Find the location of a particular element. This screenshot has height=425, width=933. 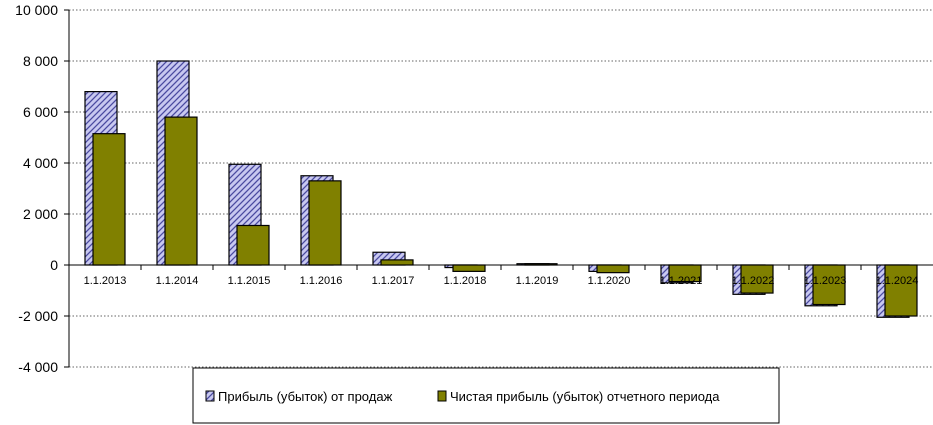

x-tick-label: 1.1.2014 is located at coordinates (177, 281).